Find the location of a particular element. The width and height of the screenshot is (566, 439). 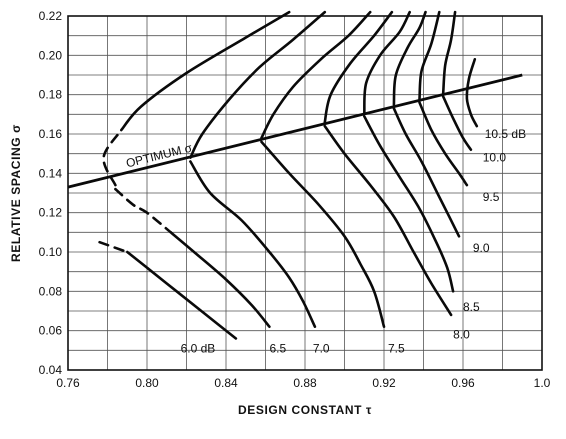

x-tick-label: 0.84 is located at coordinates (226, 383).